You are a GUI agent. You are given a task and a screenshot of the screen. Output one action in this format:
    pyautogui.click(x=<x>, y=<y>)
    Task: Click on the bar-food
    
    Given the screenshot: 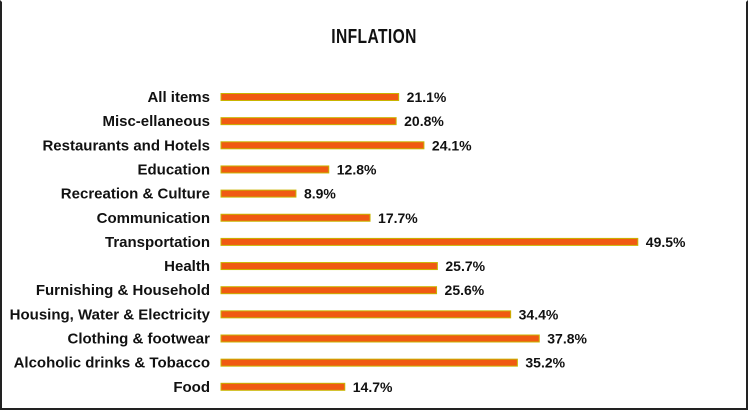 What is the action you would take?
    pyautogui.click(x=283, y=386)
    